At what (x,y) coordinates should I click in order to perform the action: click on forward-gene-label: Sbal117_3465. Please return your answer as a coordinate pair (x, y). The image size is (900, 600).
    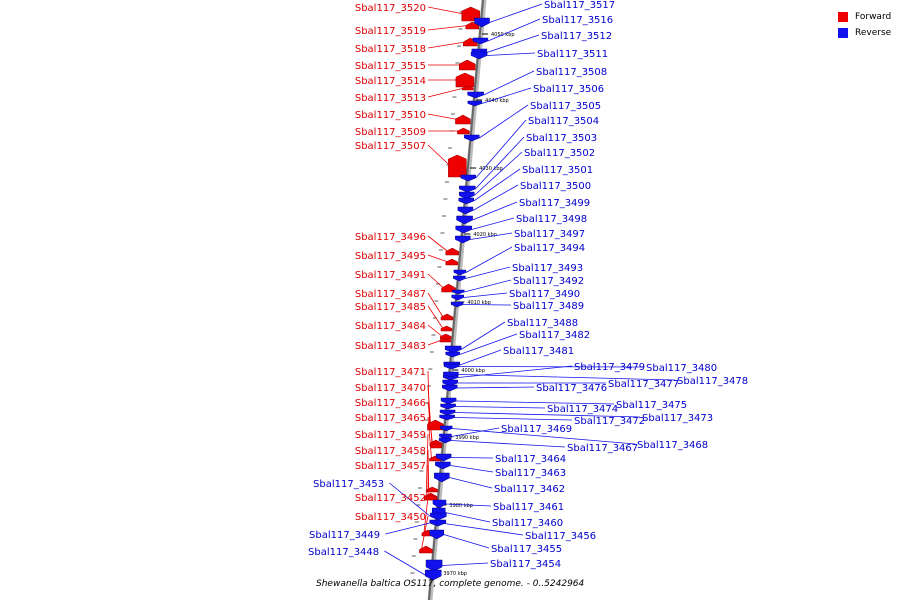
    Looking at the image, I should click on (390, 418).